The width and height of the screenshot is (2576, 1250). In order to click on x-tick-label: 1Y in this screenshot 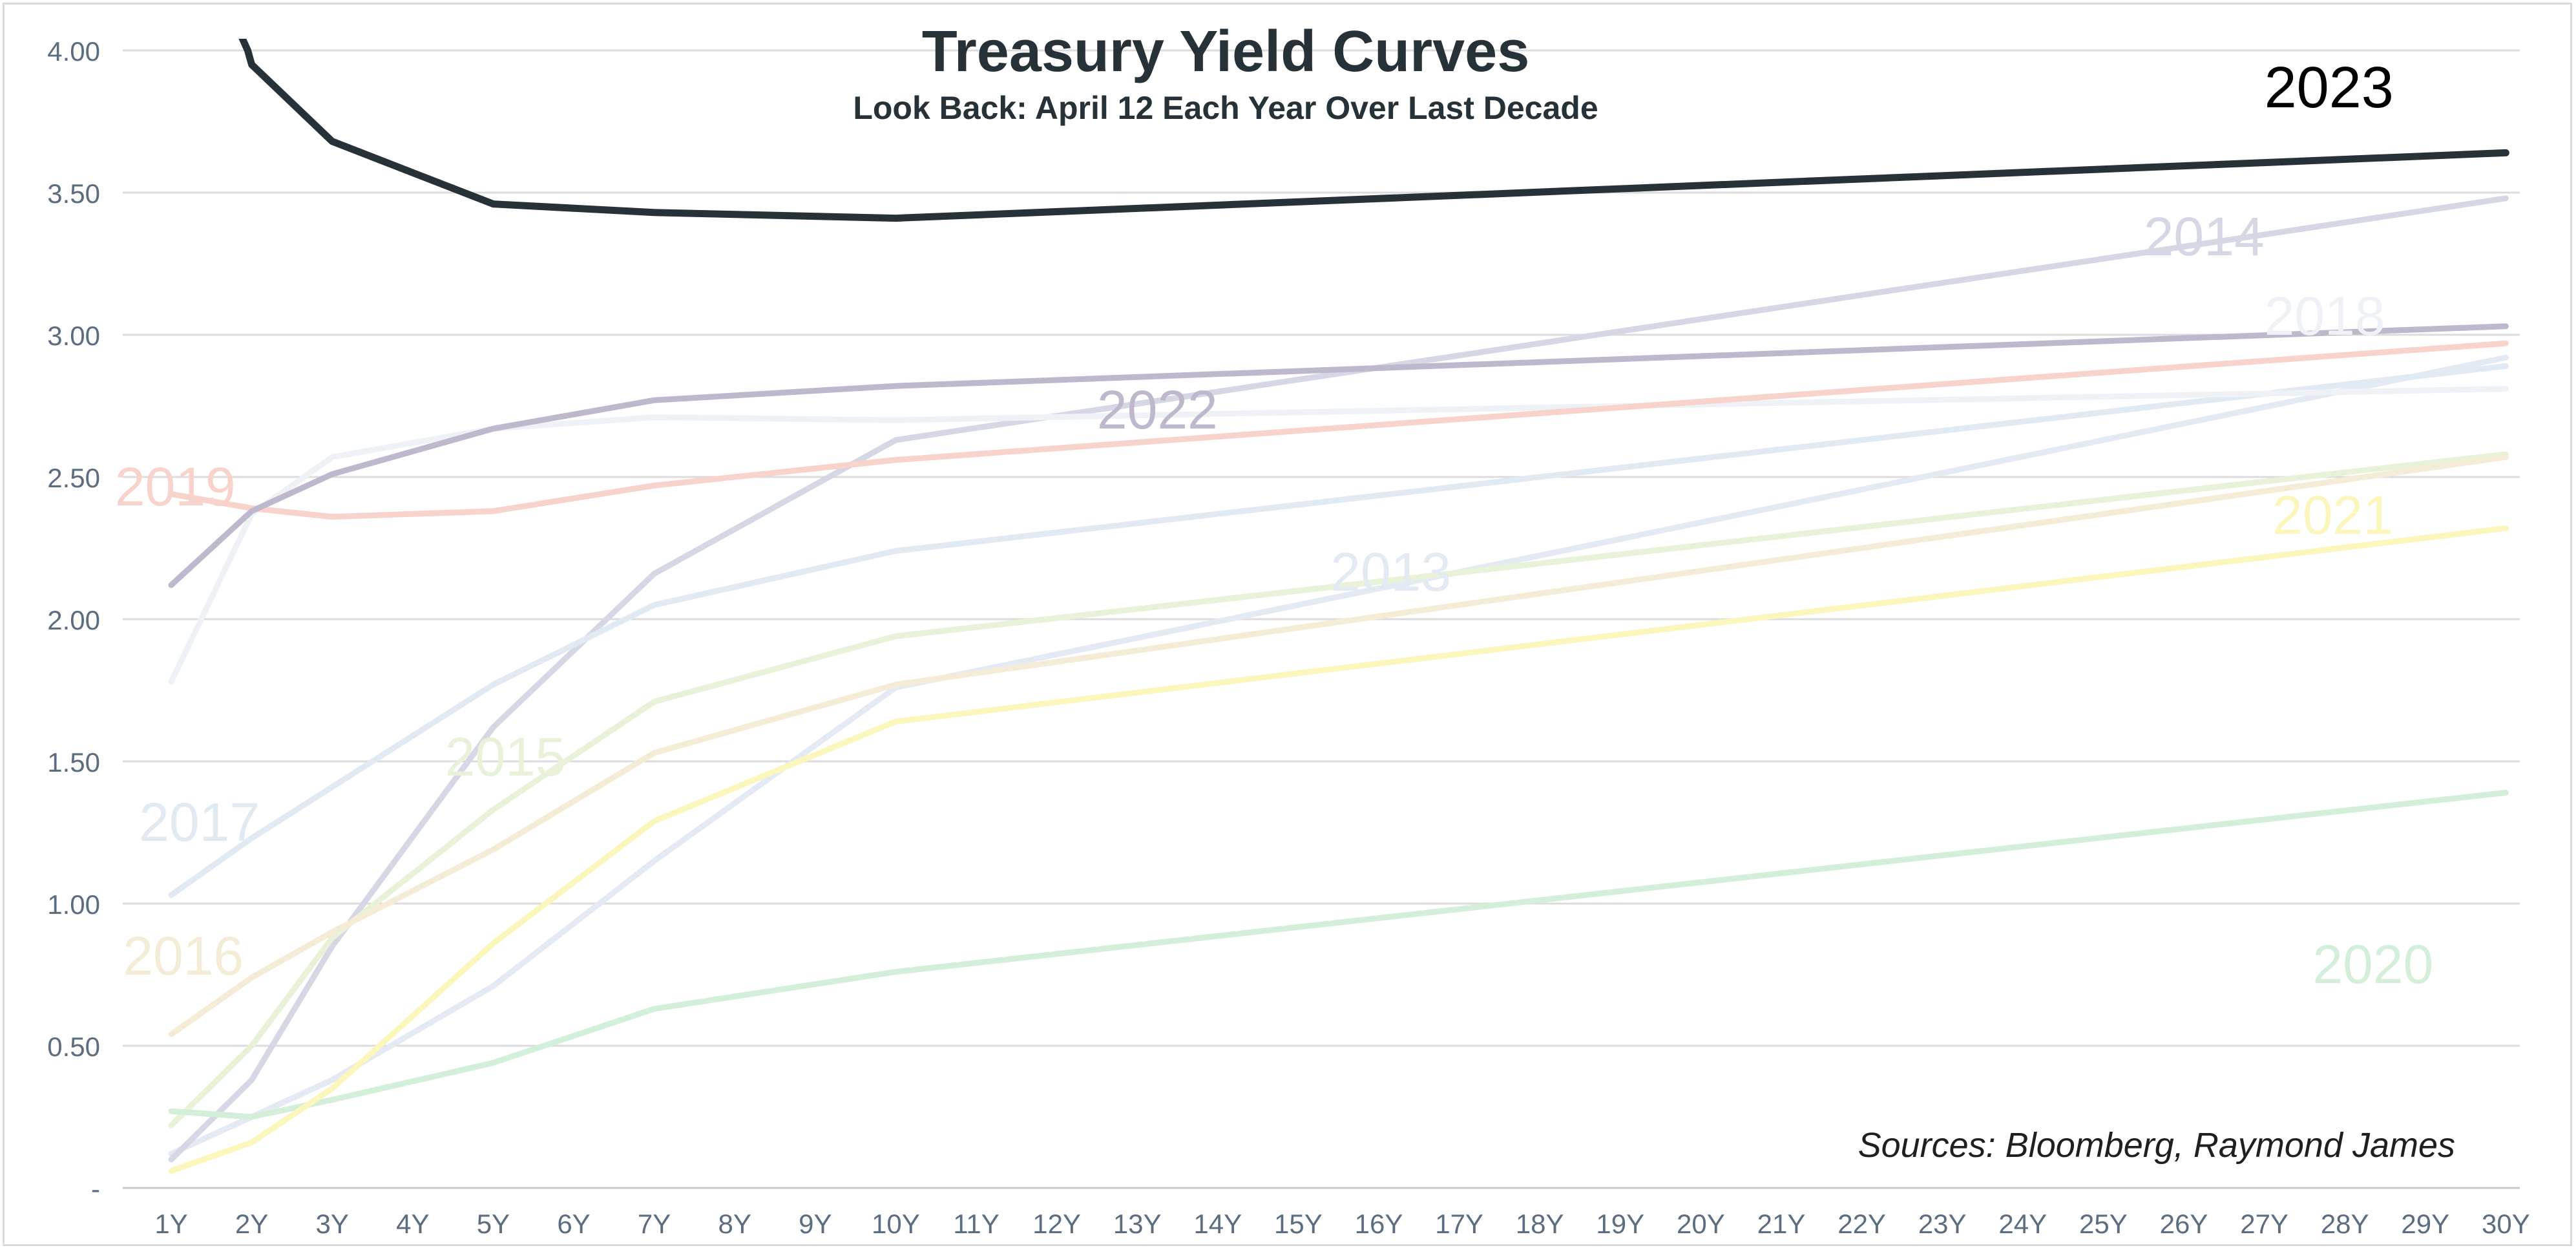, I will do `click(170, 1224)`.